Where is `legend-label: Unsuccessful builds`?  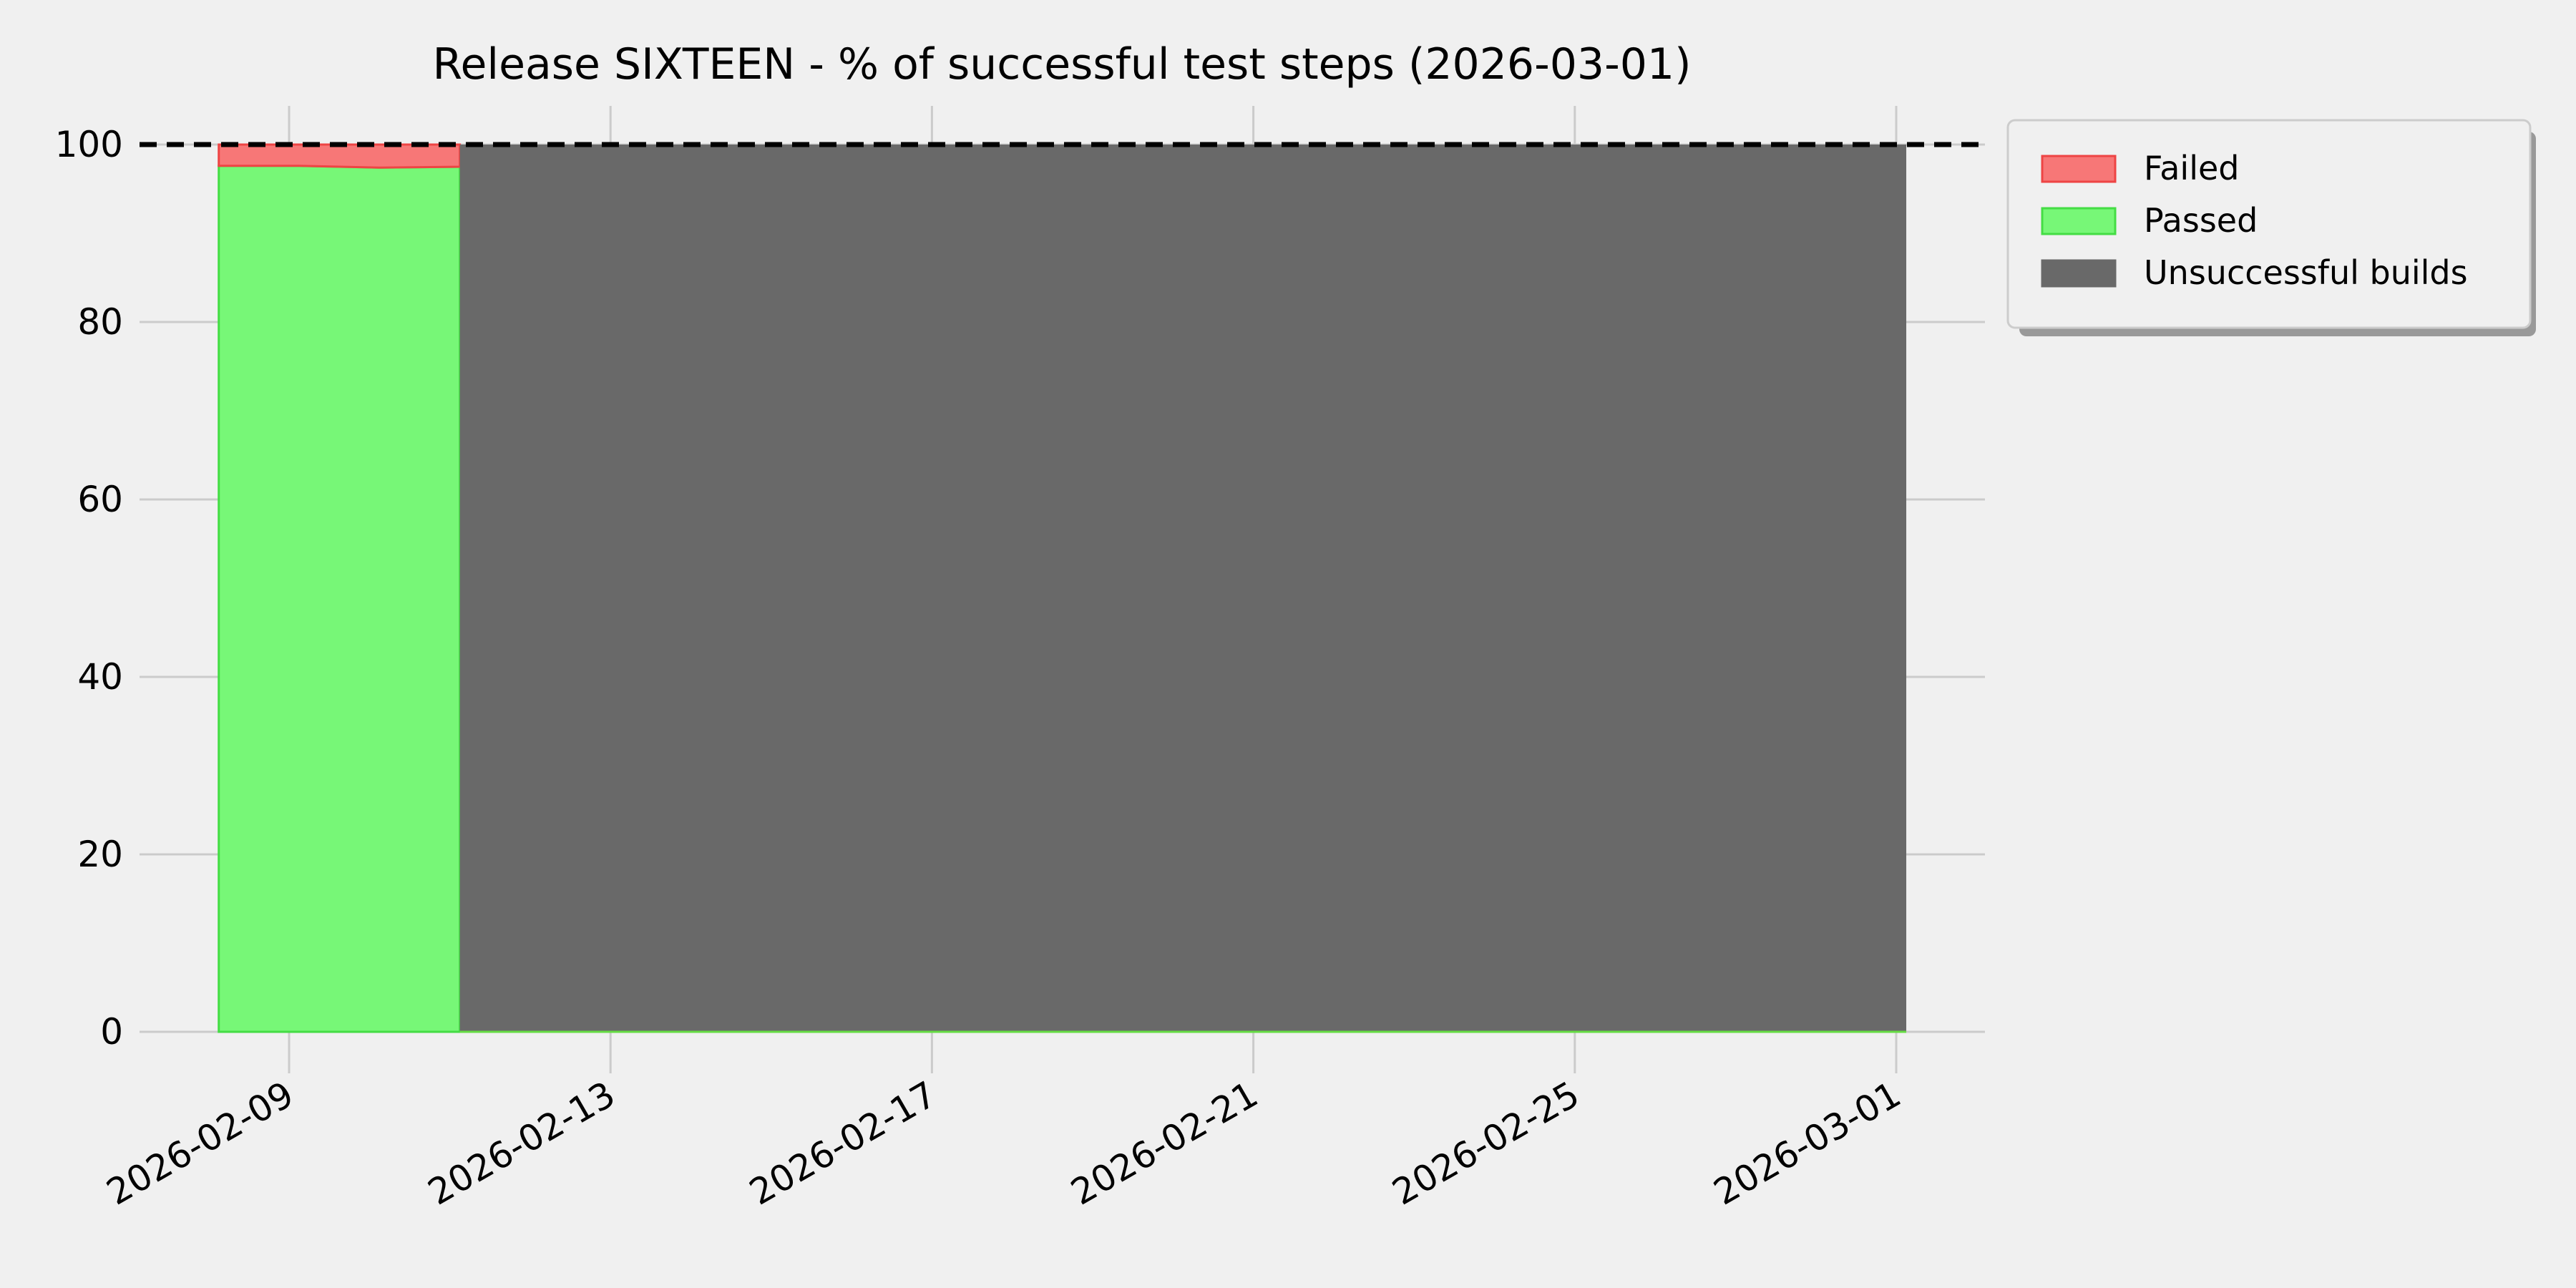 legend-label: Unsuccessful builds is located at coordinates (2306, 272).